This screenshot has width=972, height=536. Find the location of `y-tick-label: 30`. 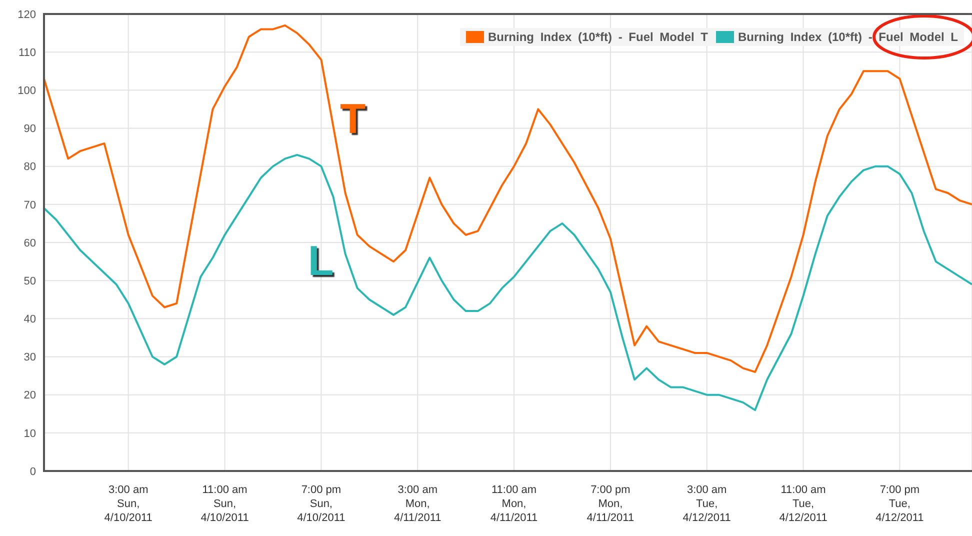

y-tick-label: 30 is located at coordinates (30, 358).